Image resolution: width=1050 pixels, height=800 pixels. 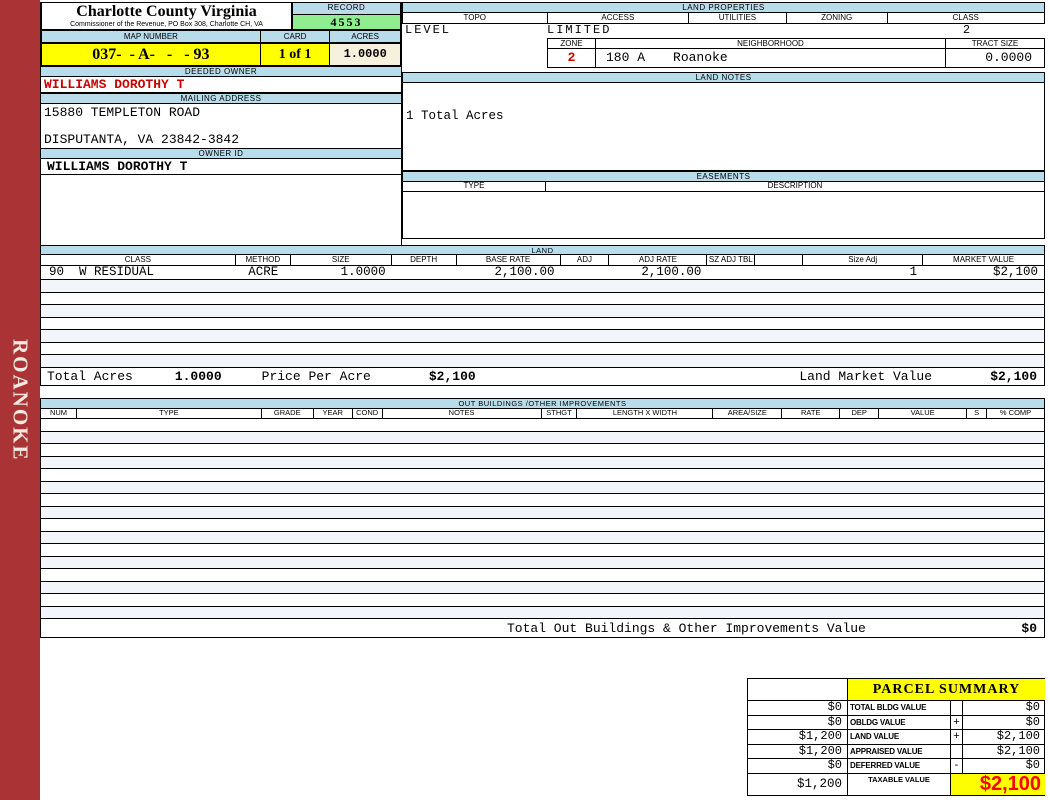 I want to click on address-line-2: DISPUTANTA, VA 23842-3842, so click(x=142, y=139).